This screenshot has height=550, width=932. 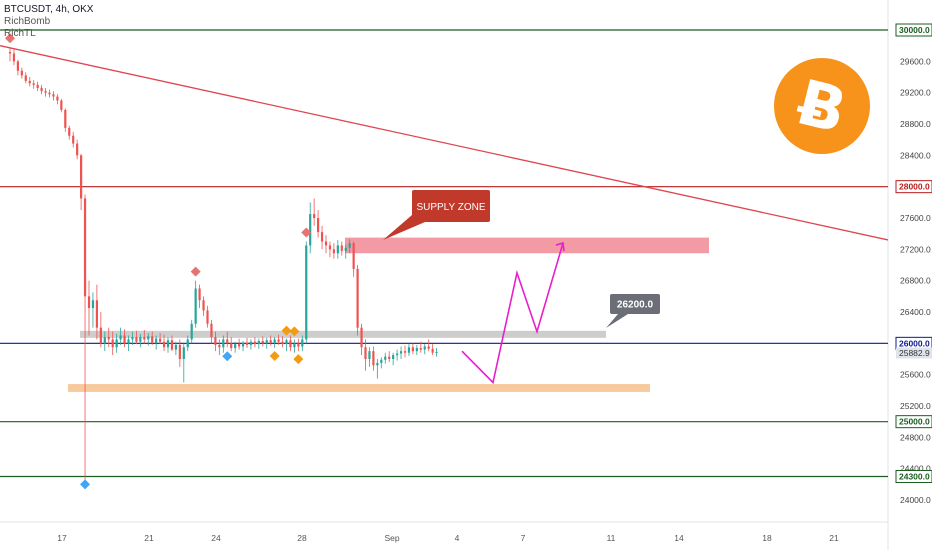 I want to click on date-tick-label: 21, so click(x=149, y=538).